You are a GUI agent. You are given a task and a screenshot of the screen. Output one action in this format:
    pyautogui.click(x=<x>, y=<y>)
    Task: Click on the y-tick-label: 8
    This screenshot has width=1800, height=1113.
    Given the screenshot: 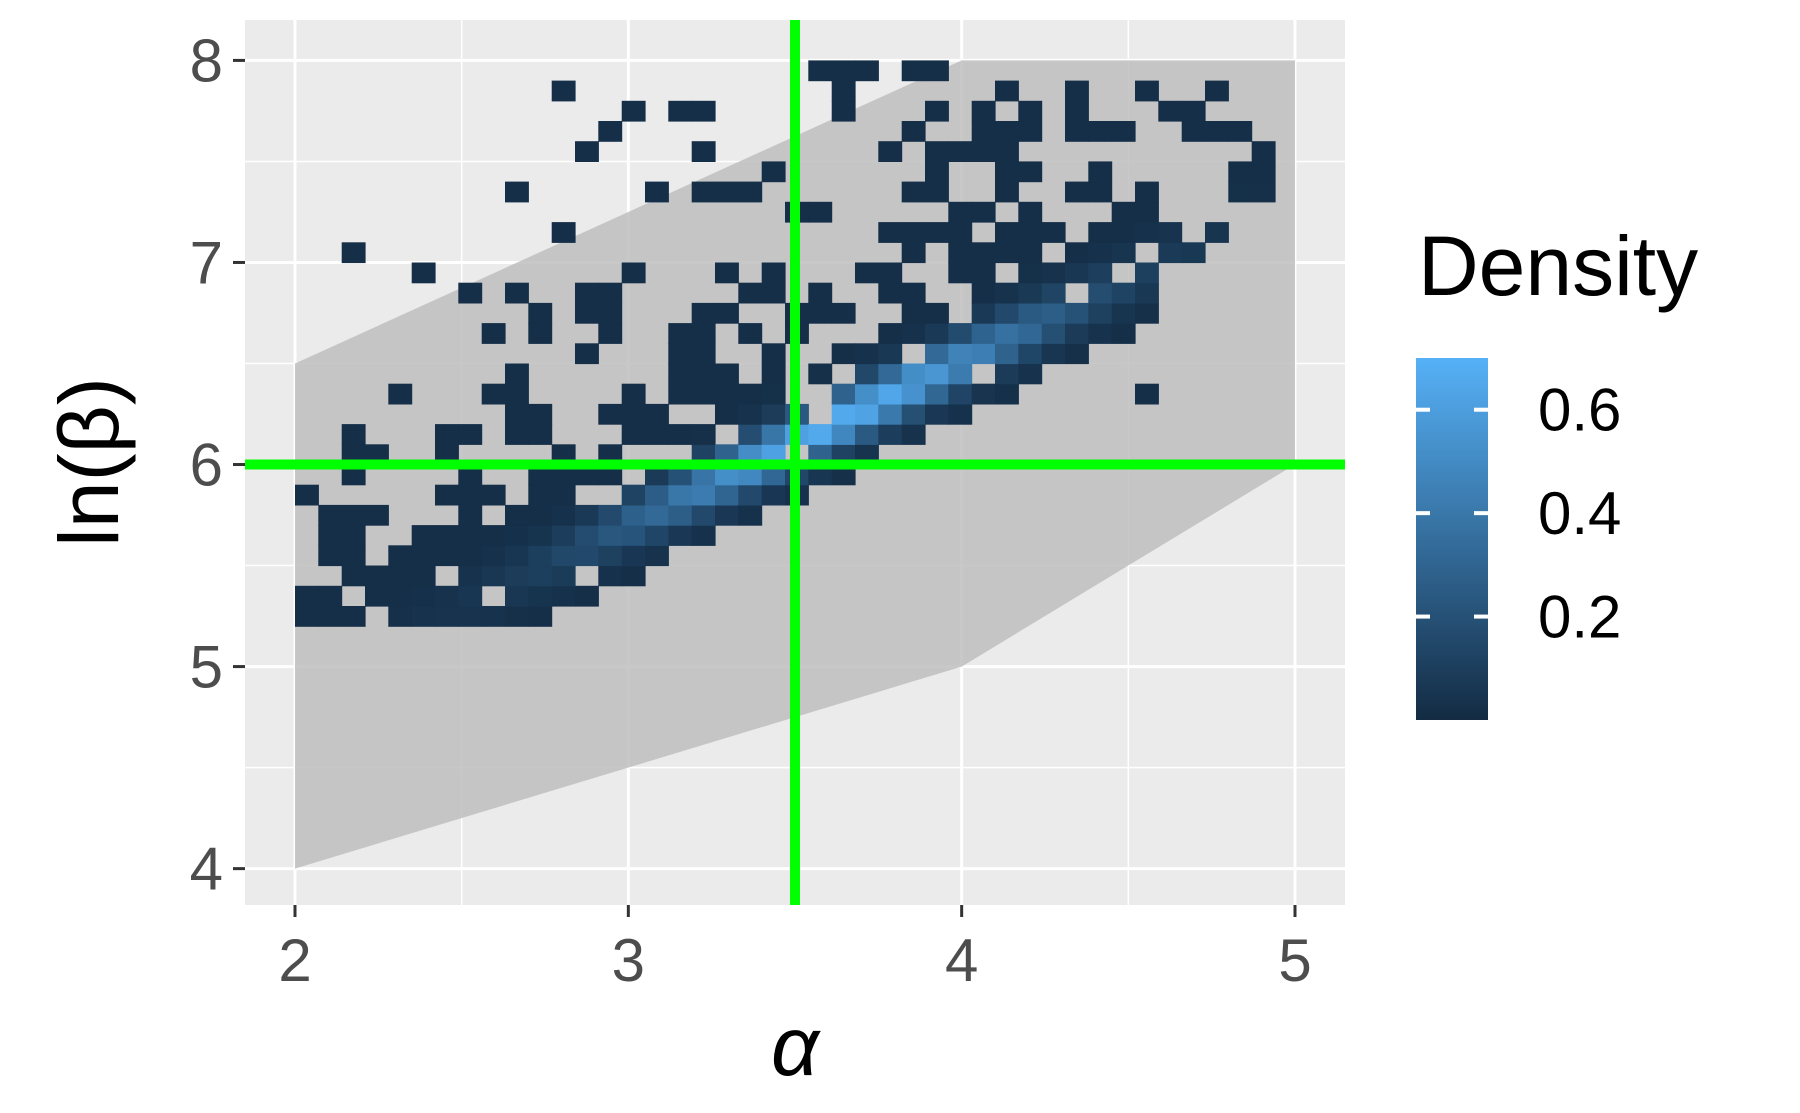 What is the action you would take?
    pyautogui.click(x=206, y=60)
    